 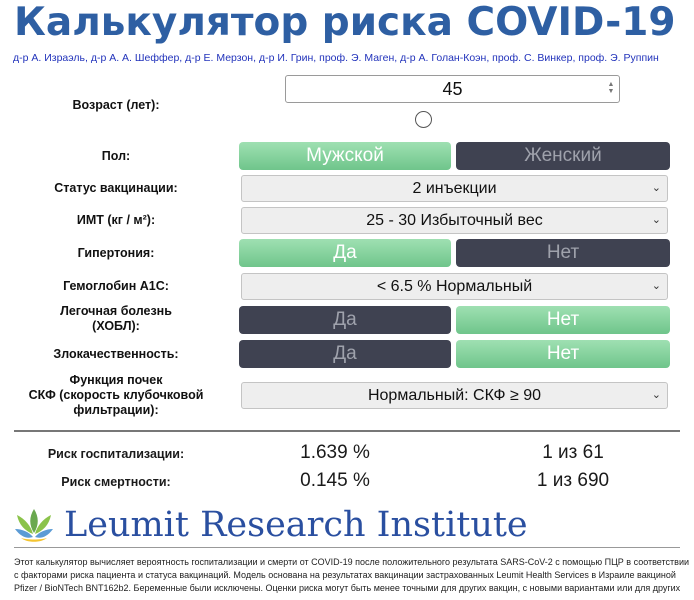 What do you see at coordinates (335, 452) in the screenshot?
I see `hospitalization-risk-percent: 1.639 %` at bounding box center [335, 452].